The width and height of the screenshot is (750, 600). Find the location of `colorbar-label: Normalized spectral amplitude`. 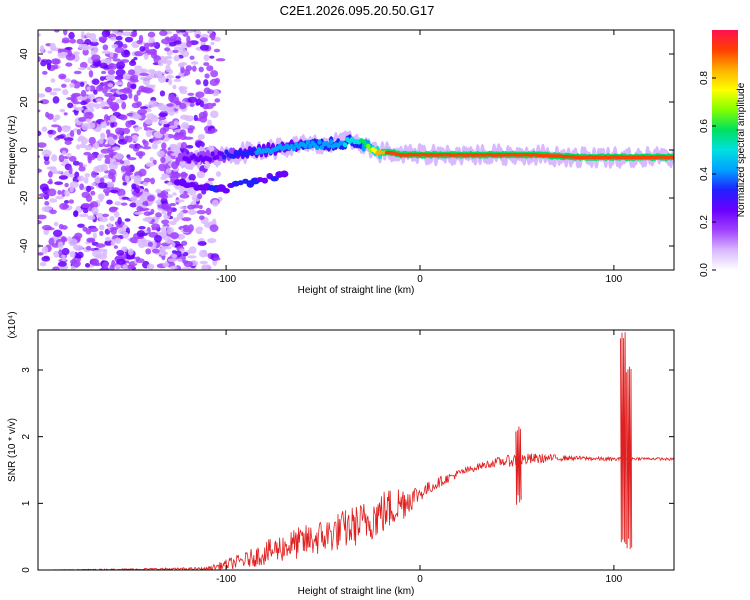

colorbar-label: Normalized spectral amplitude is located at coordinates (741, 149).